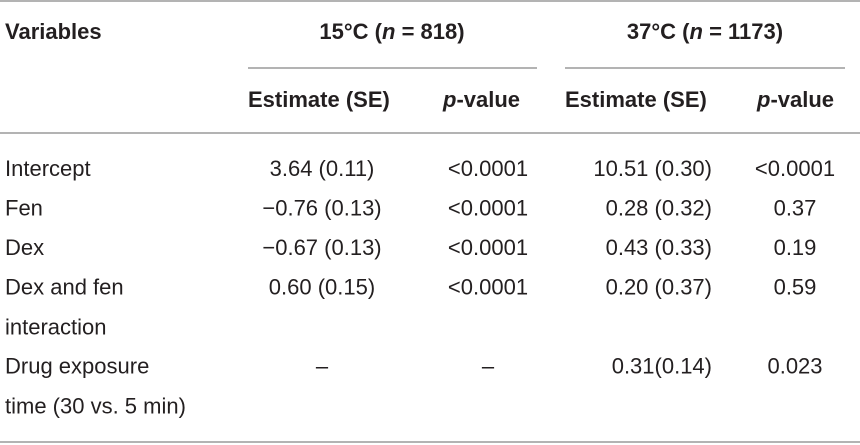 The height and width of the screenshot is (445, 860). What do you see at coordinates (794, 365) in the screenshot?
I see `cell: 0.023` at bounding box center [794, 365].